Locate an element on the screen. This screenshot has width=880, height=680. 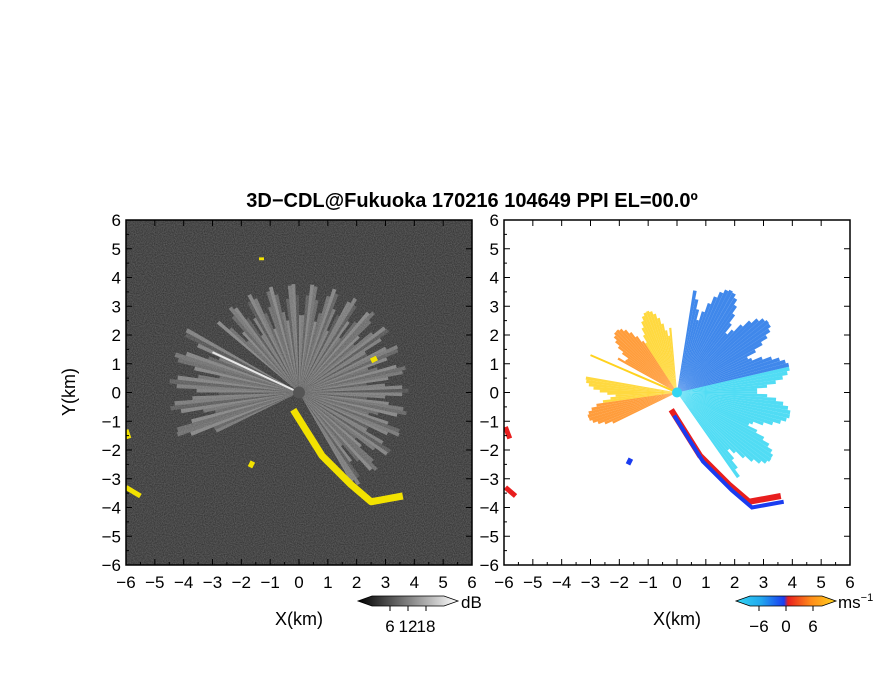
y-tick-label: −6 is located at coordinates (111, 565).